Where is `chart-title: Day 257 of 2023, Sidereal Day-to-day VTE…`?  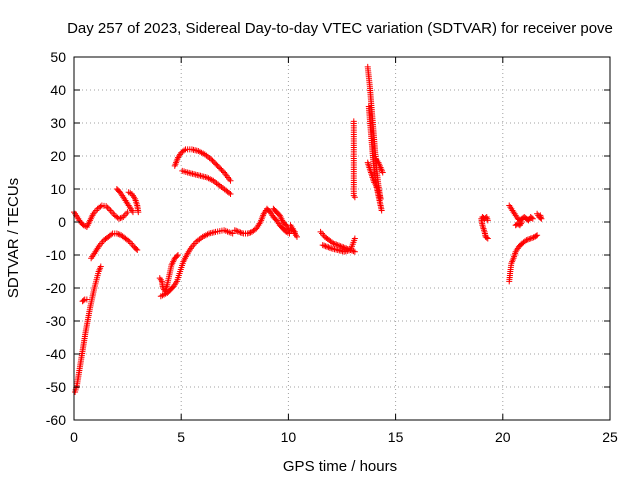
chart-title: Day 257 of 2023, Sidereal Day-to-day VTE… is located at coordinates (340, 28).